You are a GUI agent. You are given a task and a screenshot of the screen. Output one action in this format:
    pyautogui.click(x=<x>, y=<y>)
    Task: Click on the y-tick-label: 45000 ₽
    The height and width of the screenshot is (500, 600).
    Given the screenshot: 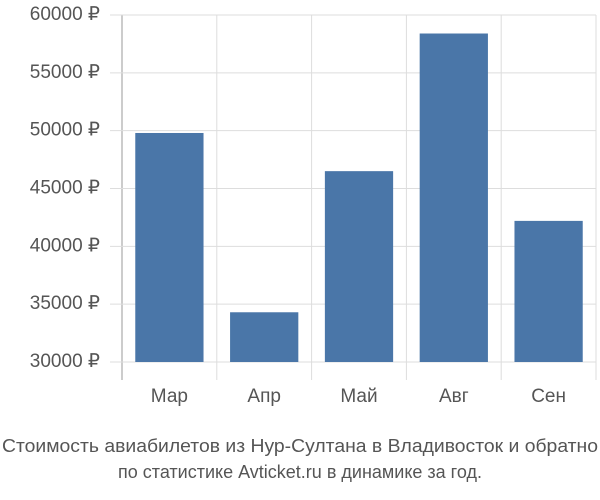 What is the action you would take?
    pyautogui.click(x=65, y=188)
    